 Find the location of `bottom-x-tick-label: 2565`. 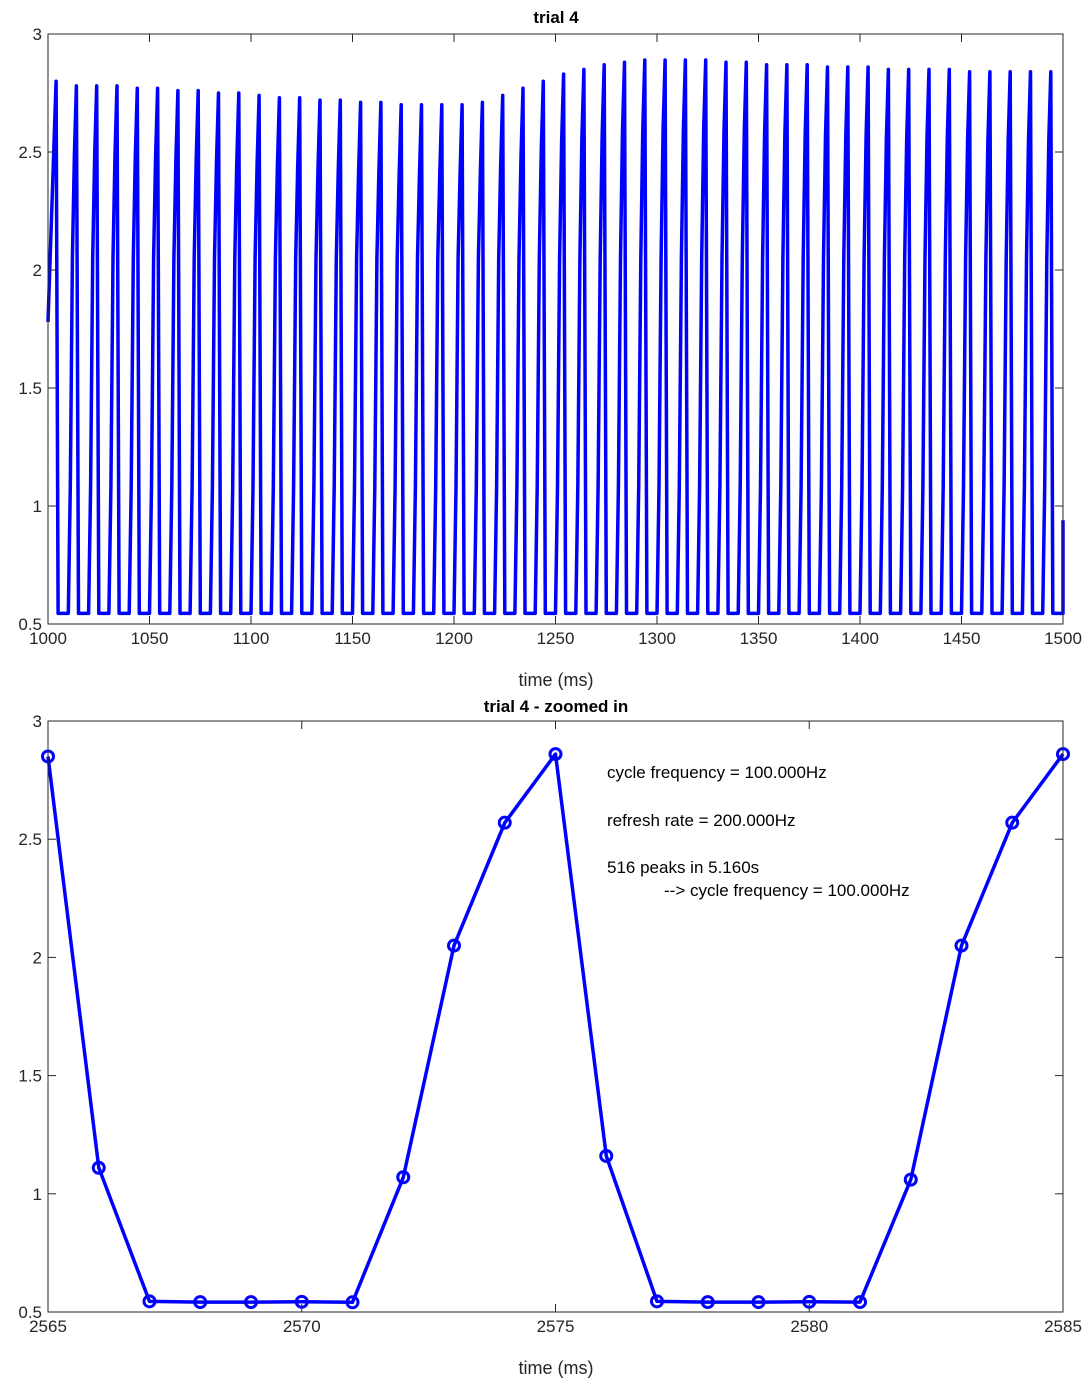

bottom-x-tick-label: 2565 is located at coordinates (48, 1326).